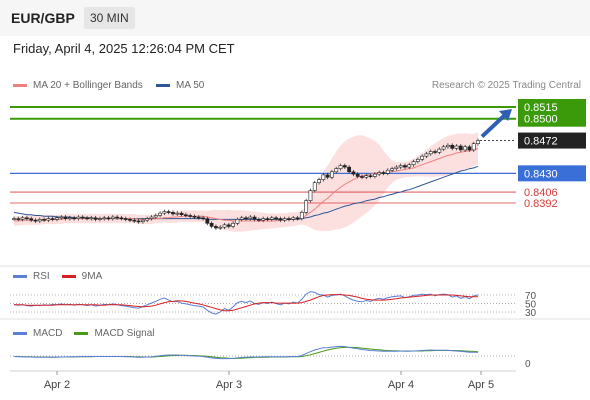 This screenshot has height=400, width=590. What do you see at coordinates (57, 276) in the screenshot?
I see `legend-rsi: RSI 9MA` at bounding box center [57, 276].